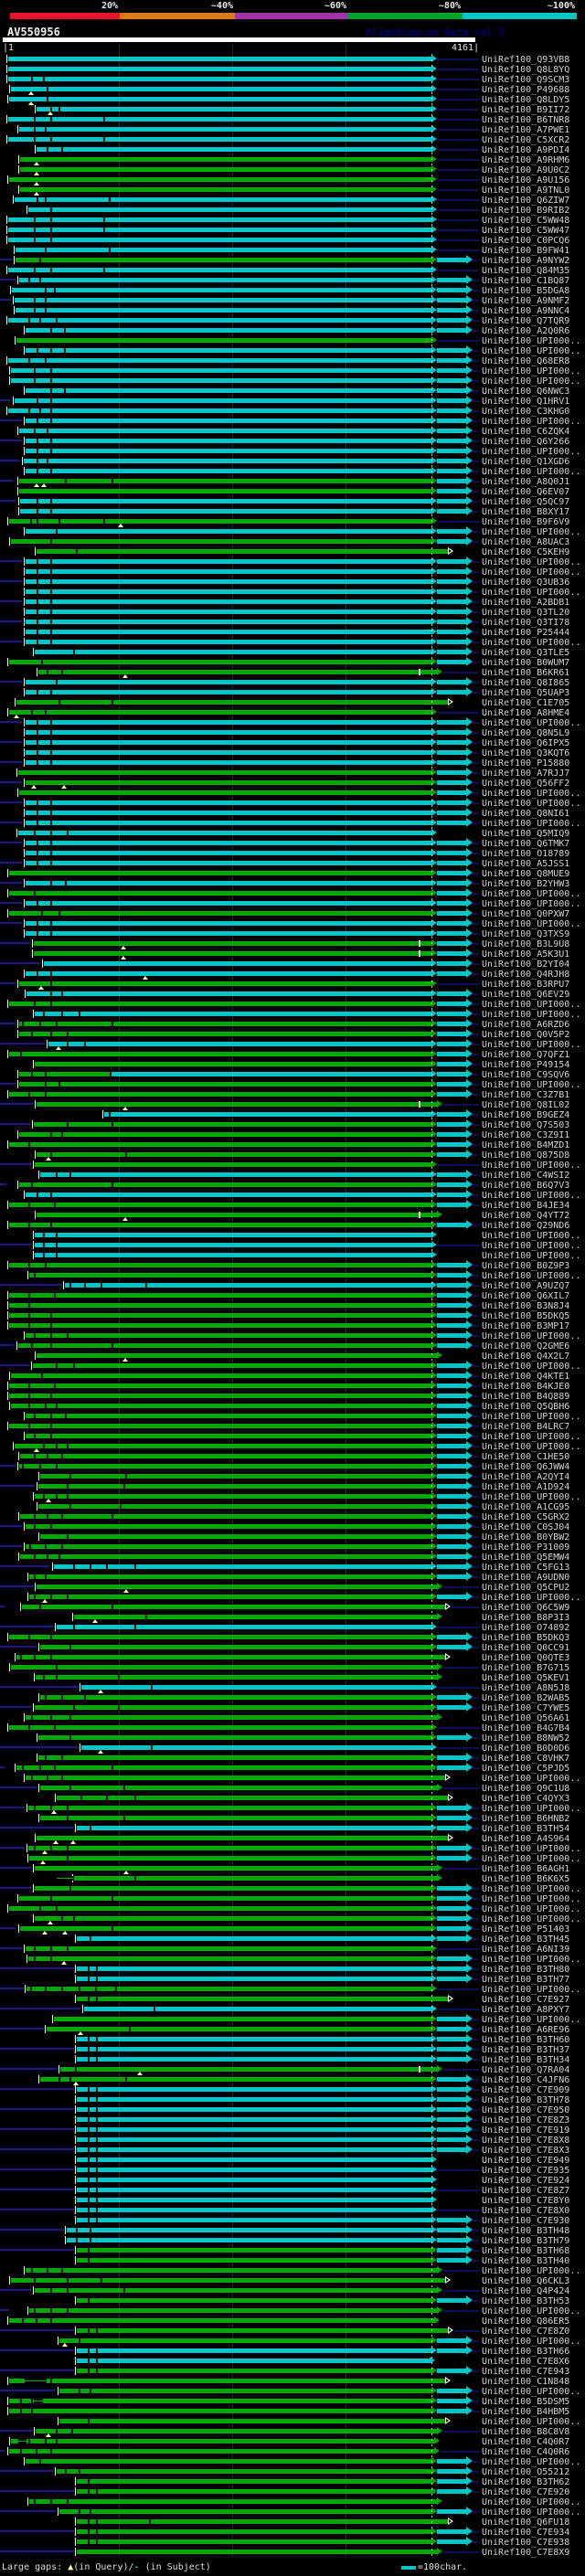 The height and width of the screenshot is (2576, 585). Describe the element at coordinates (526, 2100) in the screenshot. I see `hit-label: UniRef100_B3TH78` at that location.